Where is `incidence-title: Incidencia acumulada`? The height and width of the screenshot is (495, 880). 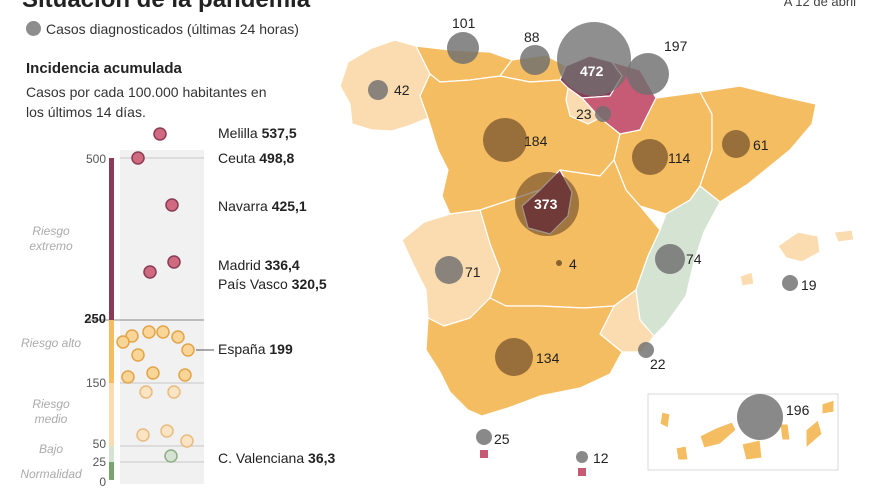
incidence-title: Incidencia acumulada is located at coordinates (104, 68).